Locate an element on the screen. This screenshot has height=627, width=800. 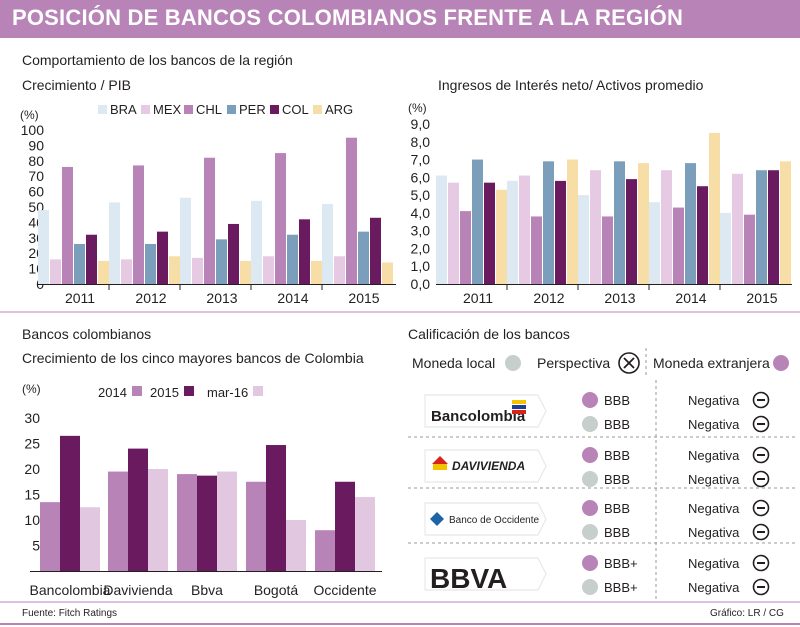
section-rating-heading: Calificación de los bancos is located at coordinates (489, 334).